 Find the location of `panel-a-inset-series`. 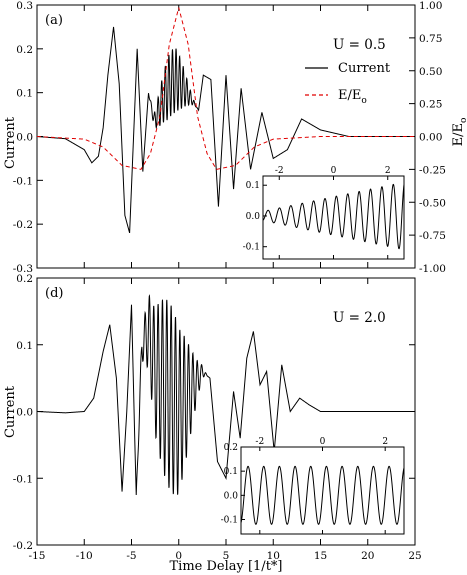

panel-a-inset-series is located at coordinates (333, 216).